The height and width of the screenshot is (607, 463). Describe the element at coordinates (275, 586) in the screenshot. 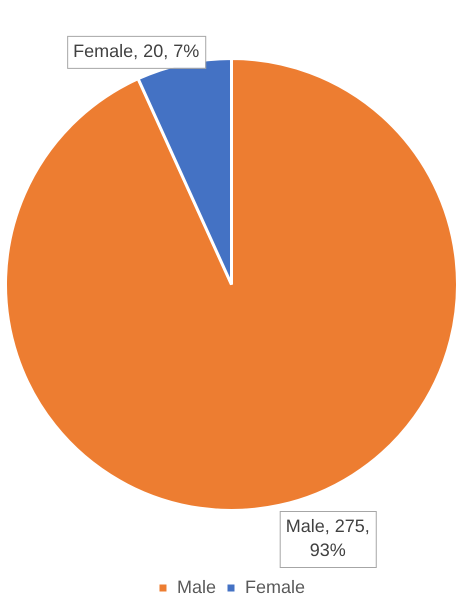

I see `legend-label: Female` at that location.